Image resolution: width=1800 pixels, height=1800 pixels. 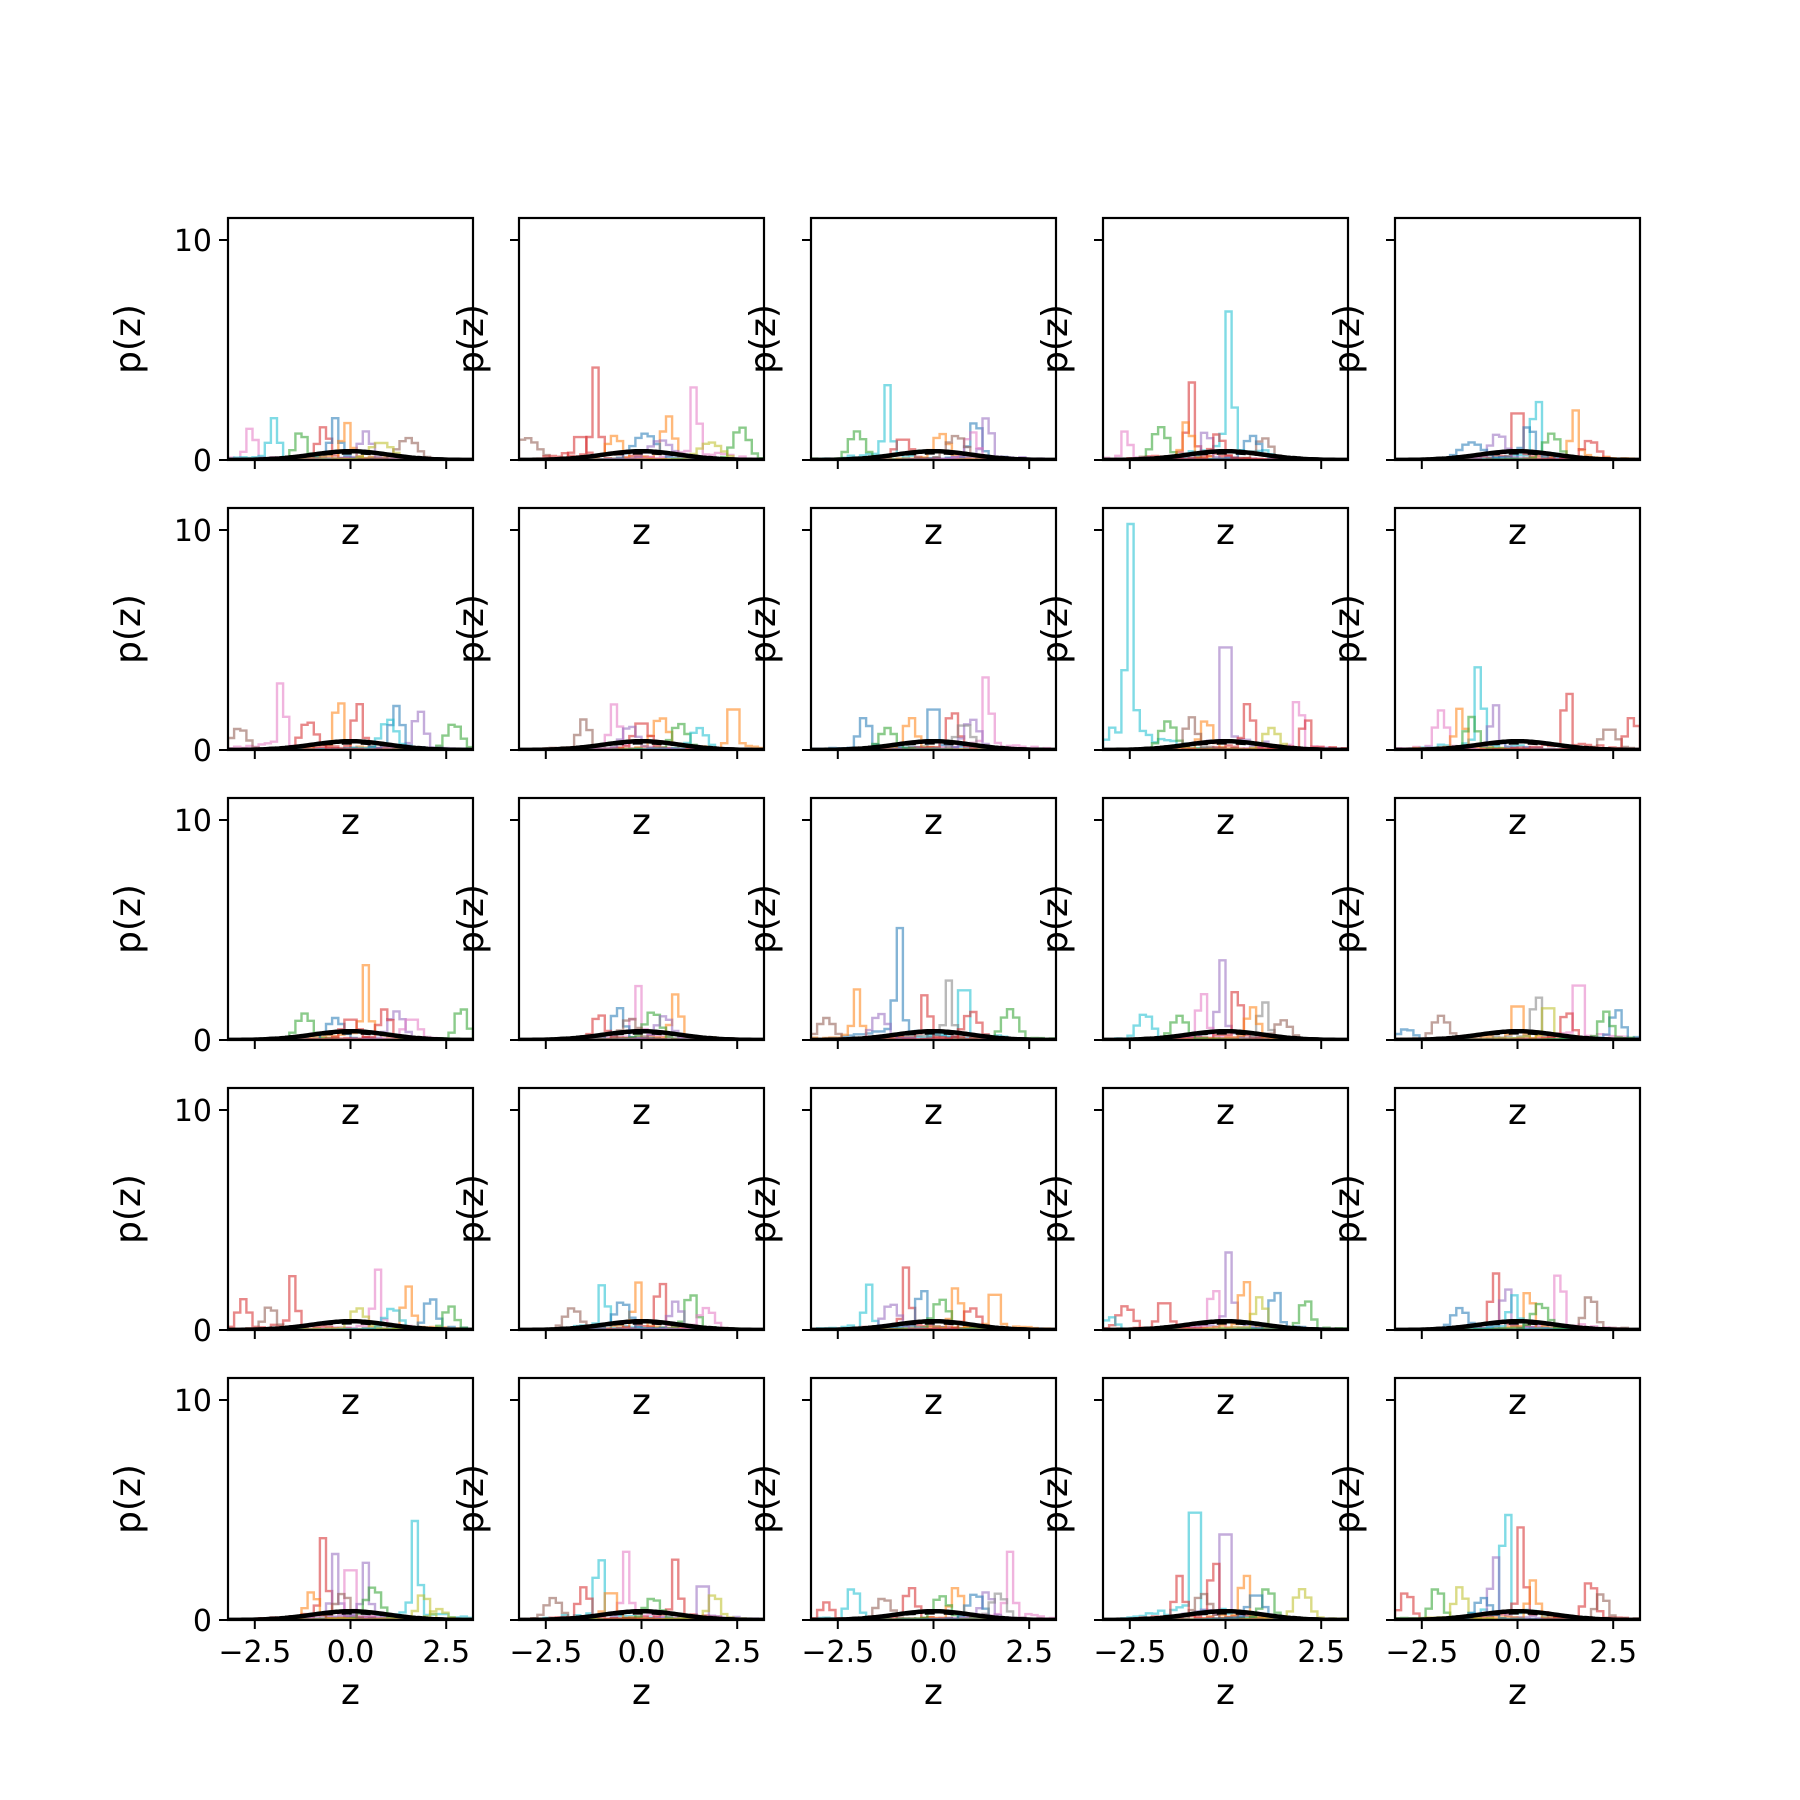 I want to click on subplot-r3-c0: 0 10 z p(z), so click(x=291, y=1254).